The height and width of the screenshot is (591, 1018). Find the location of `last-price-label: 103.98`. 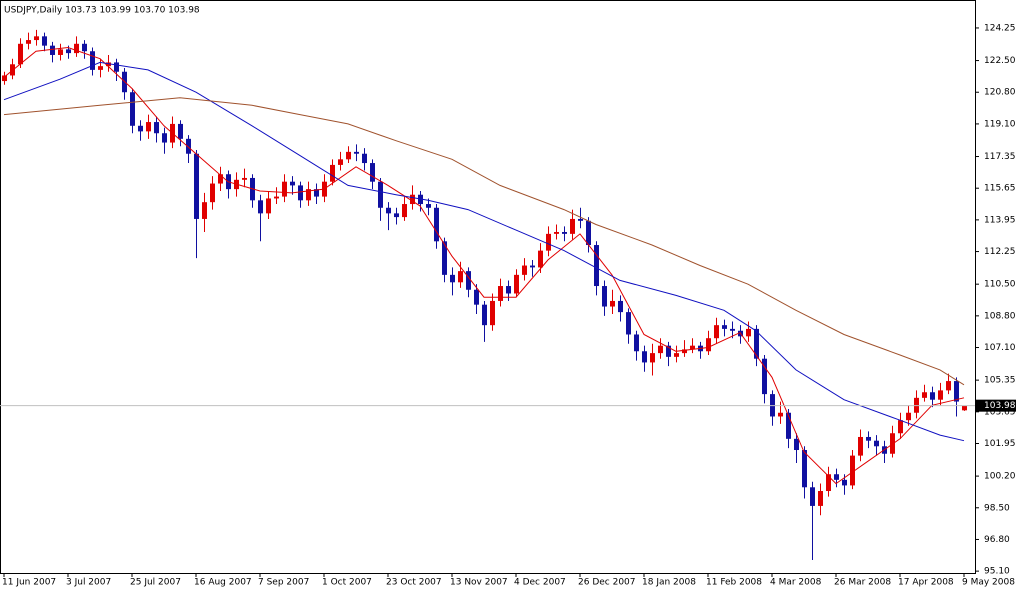

last-price-label: 103.98 is located at coordinates (1000, 406).